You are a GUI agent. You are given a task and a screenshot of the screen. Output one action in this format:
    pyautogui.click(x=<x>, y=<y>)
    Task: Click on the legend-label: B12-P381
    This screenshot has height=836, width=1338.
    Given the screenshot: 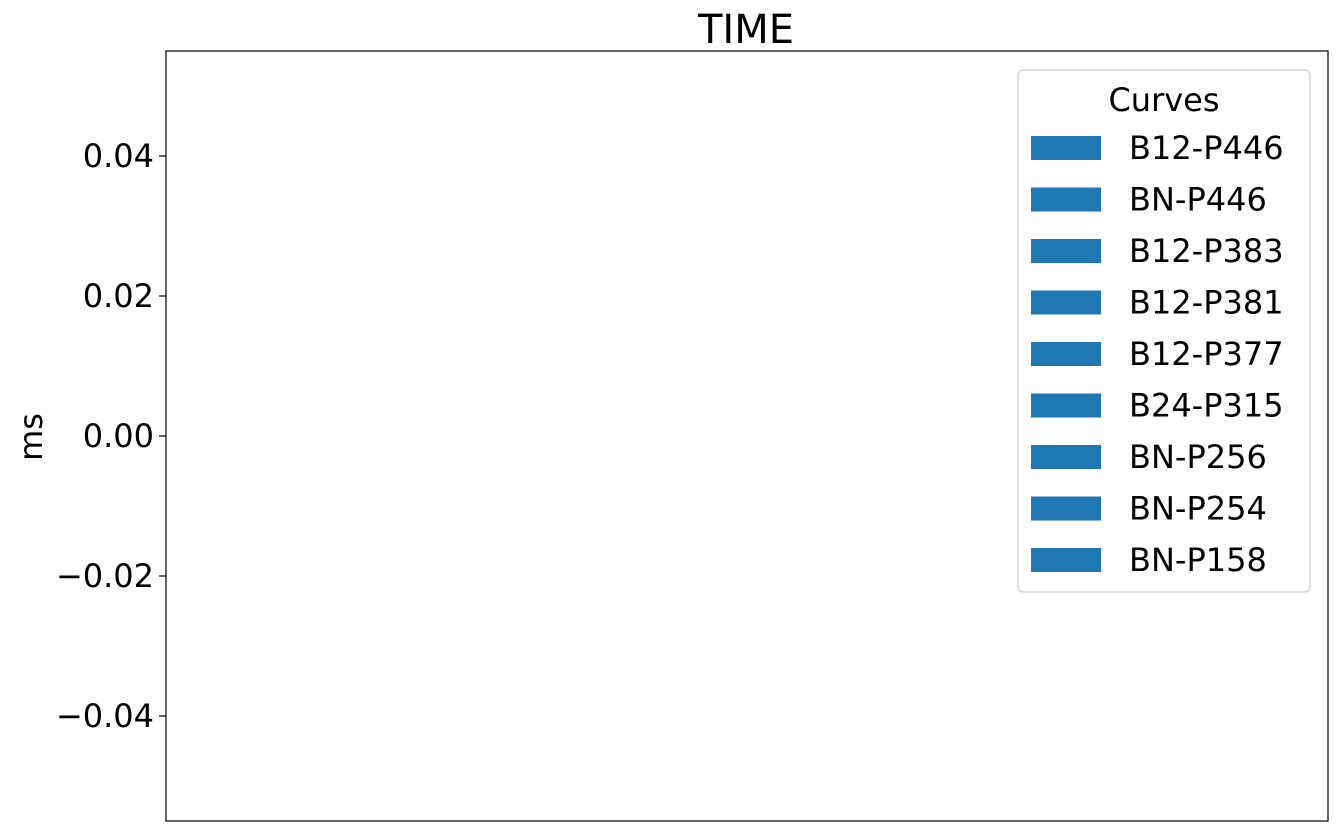 What is the action you would take?
    pyautogui.click(x=1206, y=303)
    